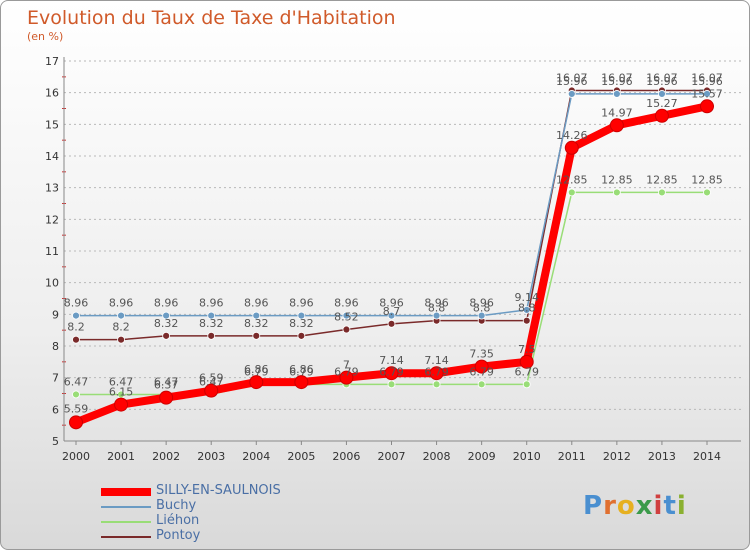 Image resolution: width=750 pixels, height=550 pixels. Describe the element at coordinates (391, 303) in the screenshot. I see `data-label-buchy-2007: 8.96` at that location.